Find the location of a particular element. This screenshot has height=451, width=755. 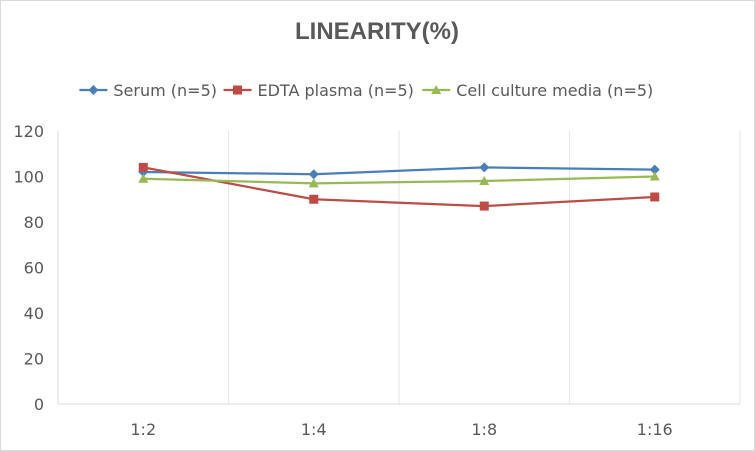

chart-title: LINEARITY(%) is located at coordinates (377, 31).